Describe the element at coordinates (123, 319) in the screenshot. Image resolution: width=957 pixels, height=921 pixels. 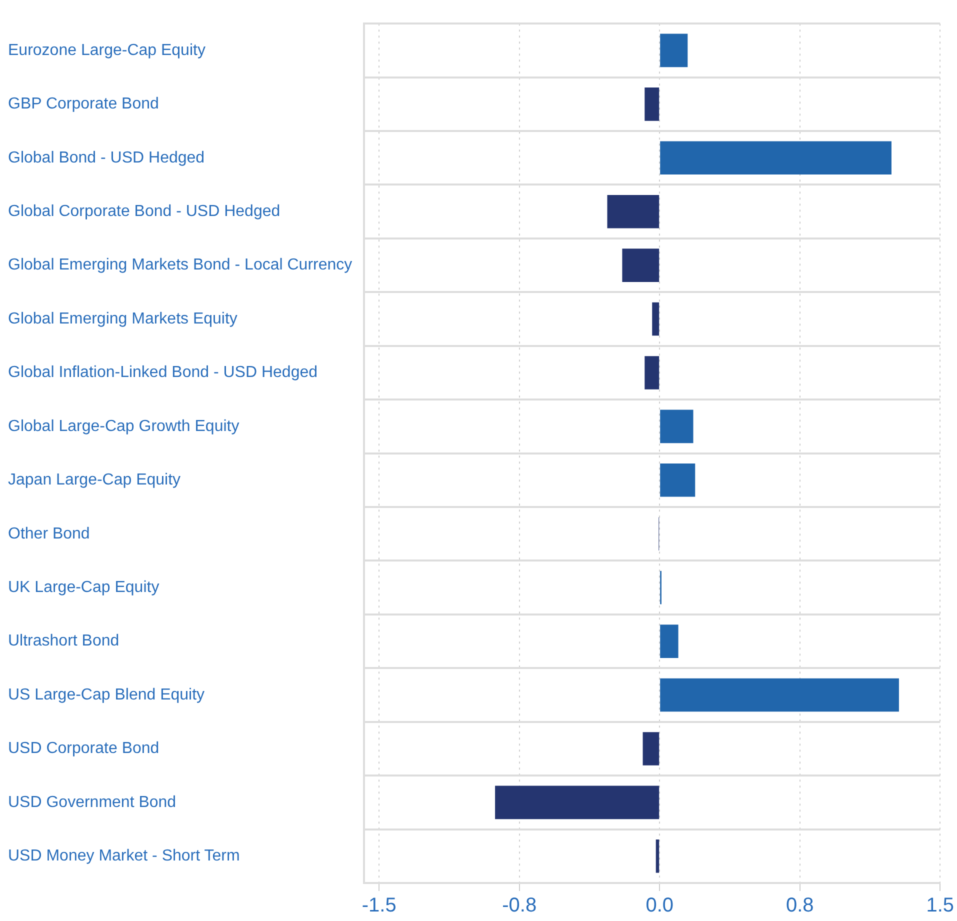
I see `y-tick-label: Global Emerging Markets Equity` at that location.